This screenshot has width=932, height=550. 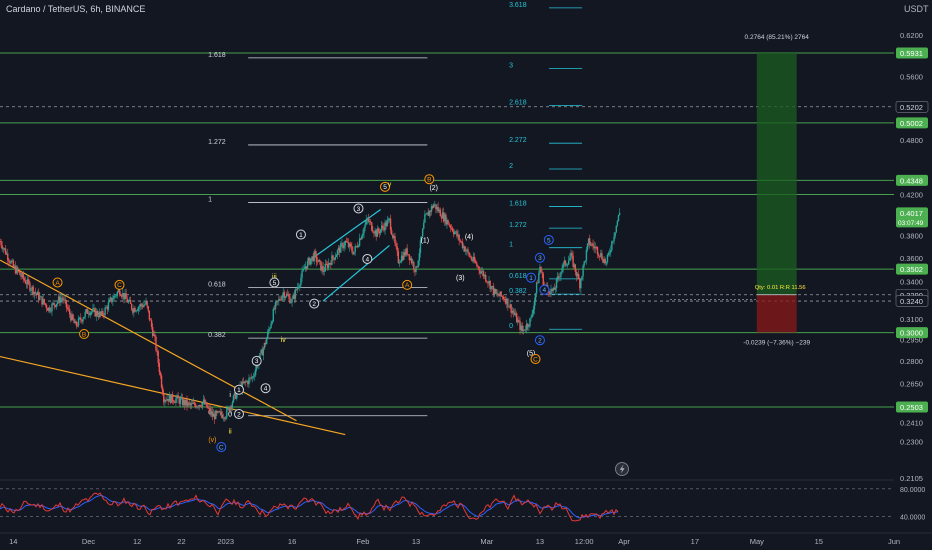 What do you see at coordinates (292, 541) in the screenshot?
I see `time-tick-label: 16` at bounding box center [292, 541].